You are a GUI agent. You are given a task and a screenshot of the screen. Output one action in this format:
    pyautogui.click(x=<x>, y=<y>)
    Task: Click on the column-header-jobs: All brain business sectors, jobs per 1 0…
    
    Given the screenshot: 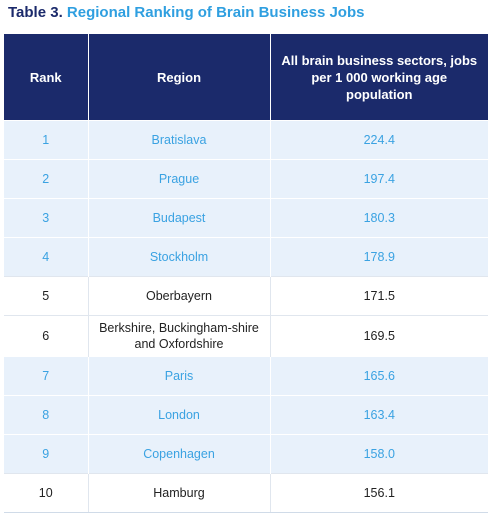 What is the action you would take?
    pyautogui.click(x=378, y=77)
    